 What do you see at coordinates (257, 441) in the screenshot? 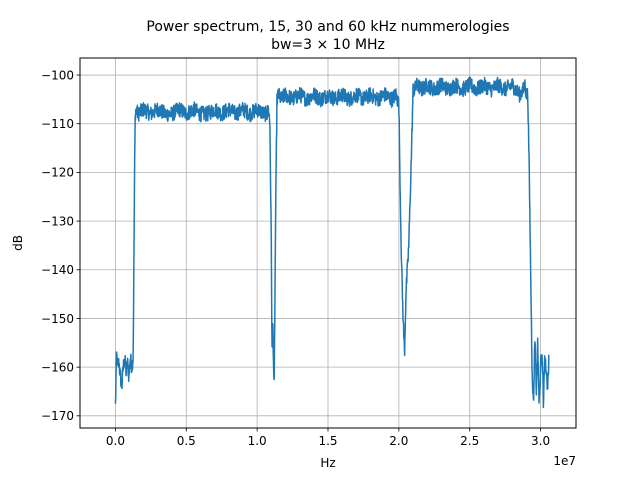
I see `x-tick-label: 1.0` at bounding box center [257, 441].